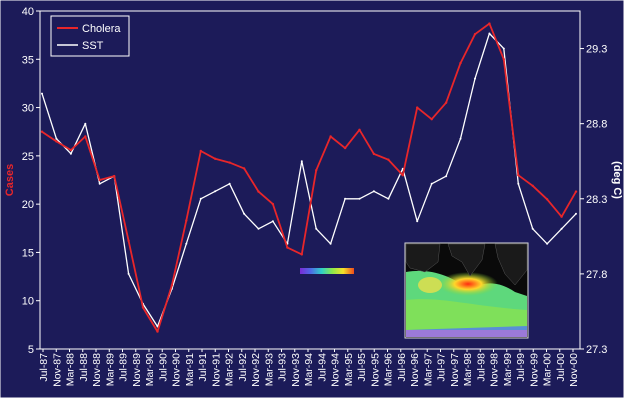 This screenshot has width=624, height=398. I want to click on x-tick-label-0: Jul-87, so click(44, 367).